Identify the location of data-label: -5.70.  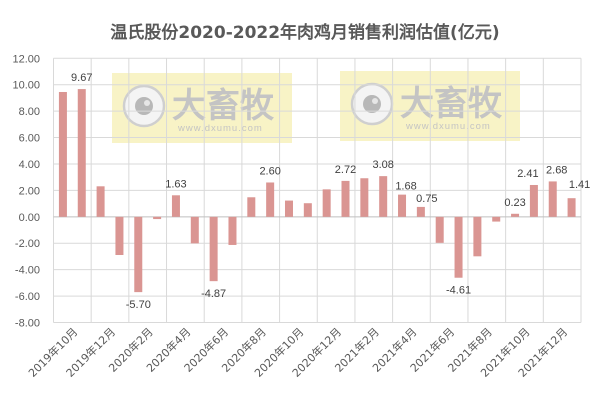
(138, 305).